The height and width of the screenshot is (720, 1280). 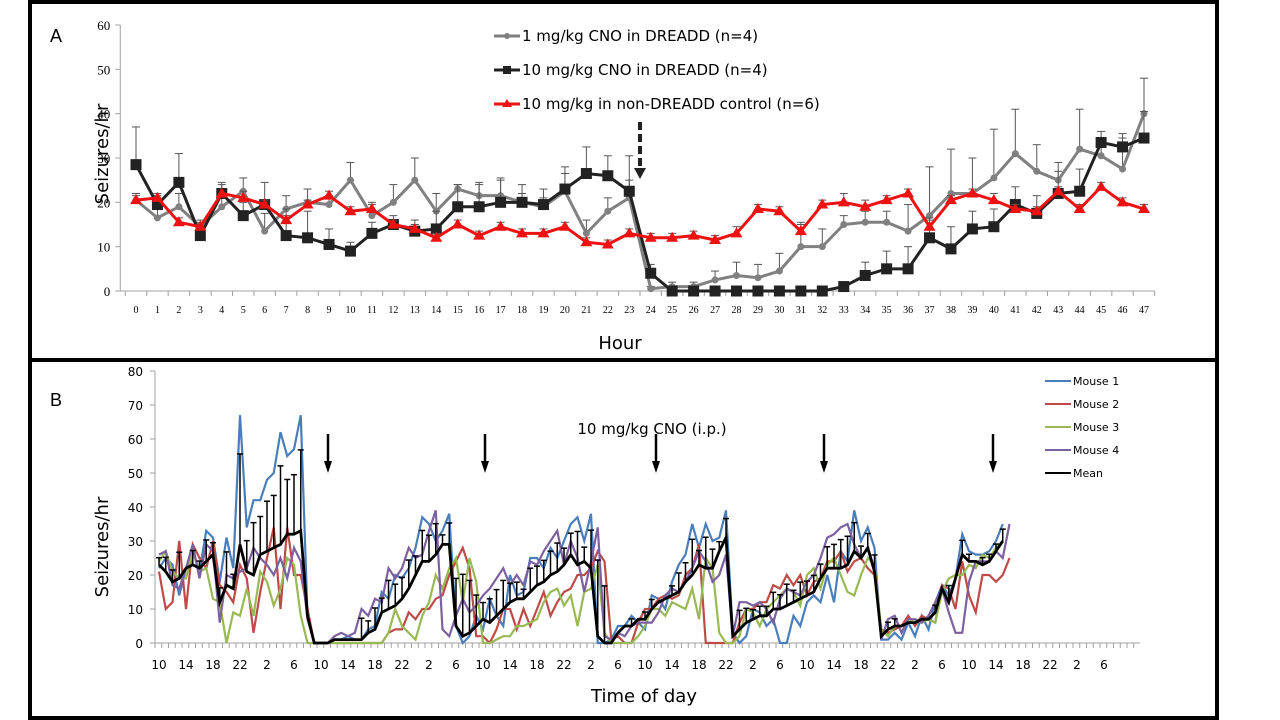 I want to click on x-tick-label-a: 46, so click(x=1123, y=310).